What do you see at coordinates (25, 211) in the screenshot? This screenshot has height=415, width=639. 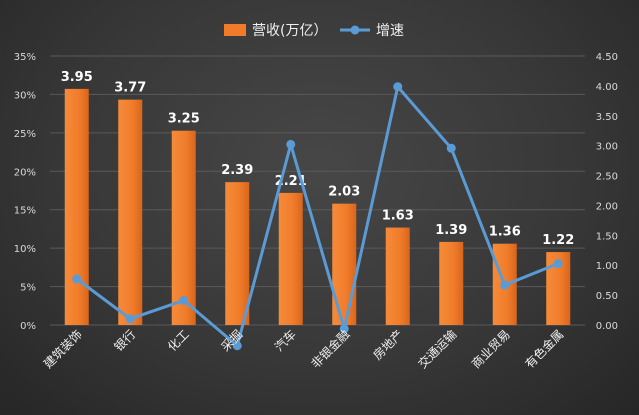 I see `y-left-tick-label: 15%` at bounding box center [25, 211].